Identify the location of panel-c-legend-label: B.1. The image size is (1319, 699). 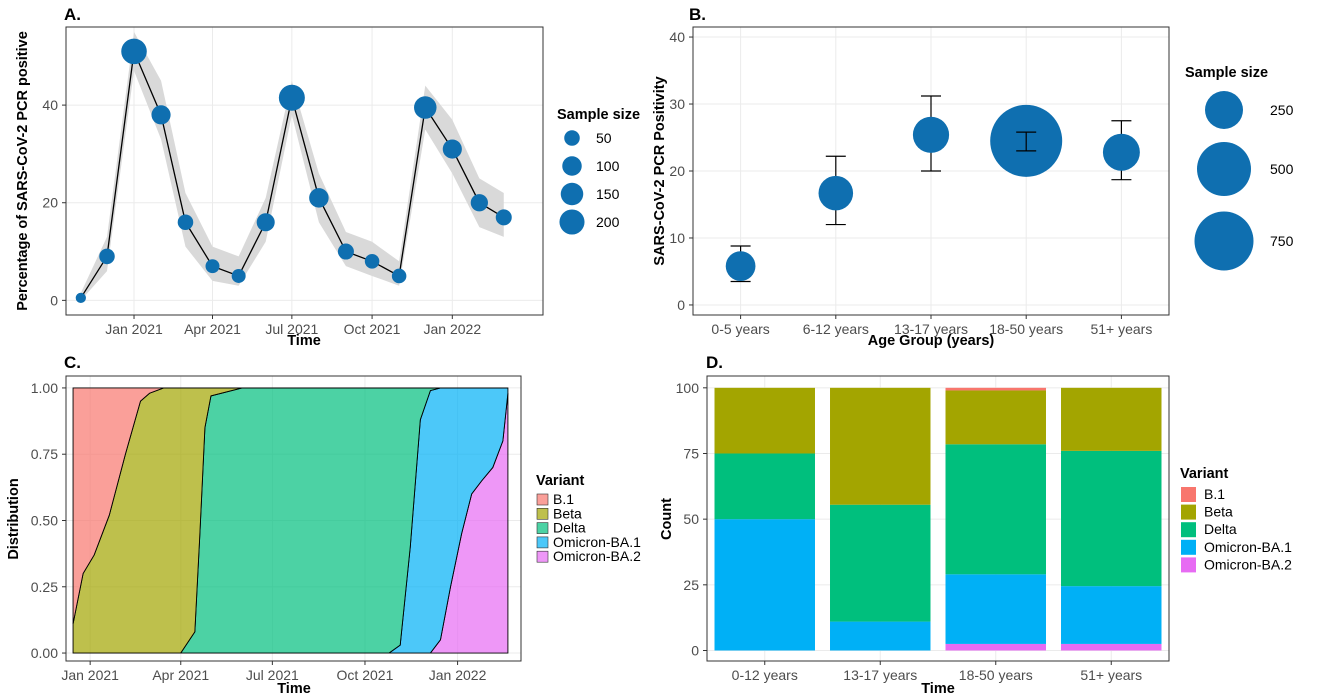
(563, 499).